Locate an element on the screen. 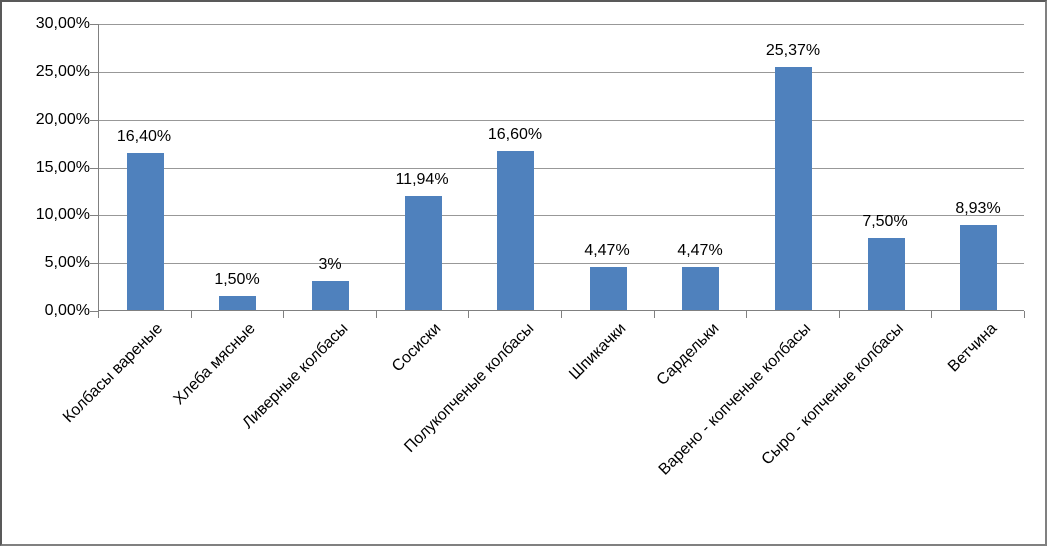  y-tick-label: 0,00% is located at coordinates (67, 310).